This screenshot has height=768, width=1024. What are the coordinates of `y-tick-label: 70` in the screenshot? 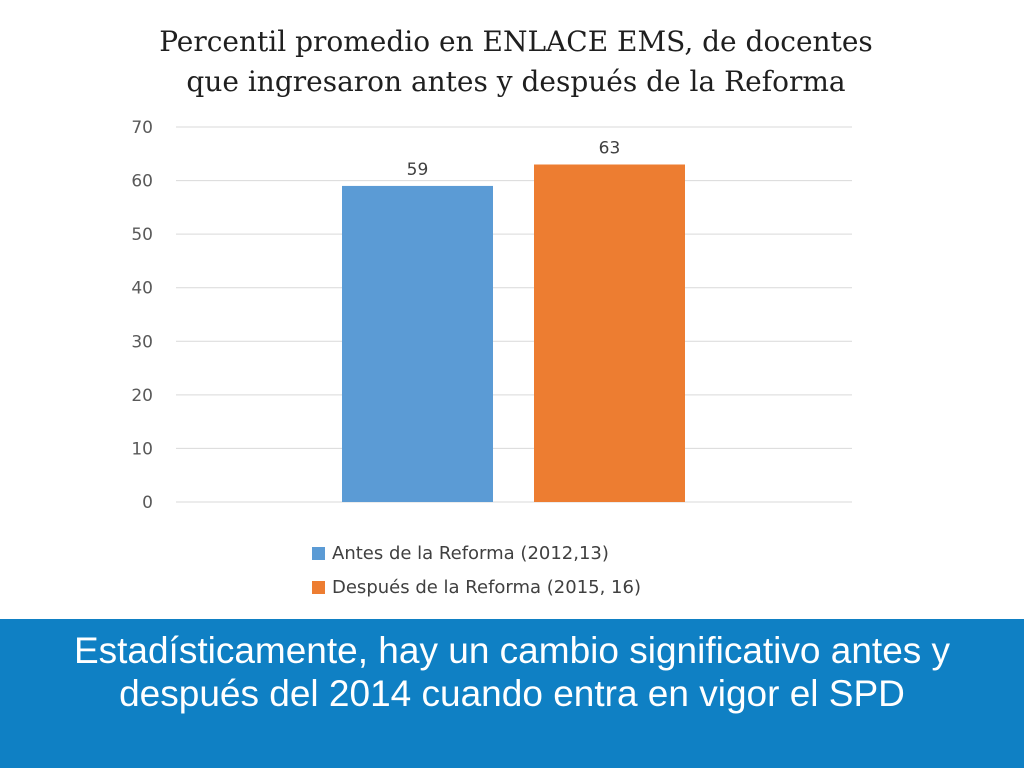 It's located at (142, 128).